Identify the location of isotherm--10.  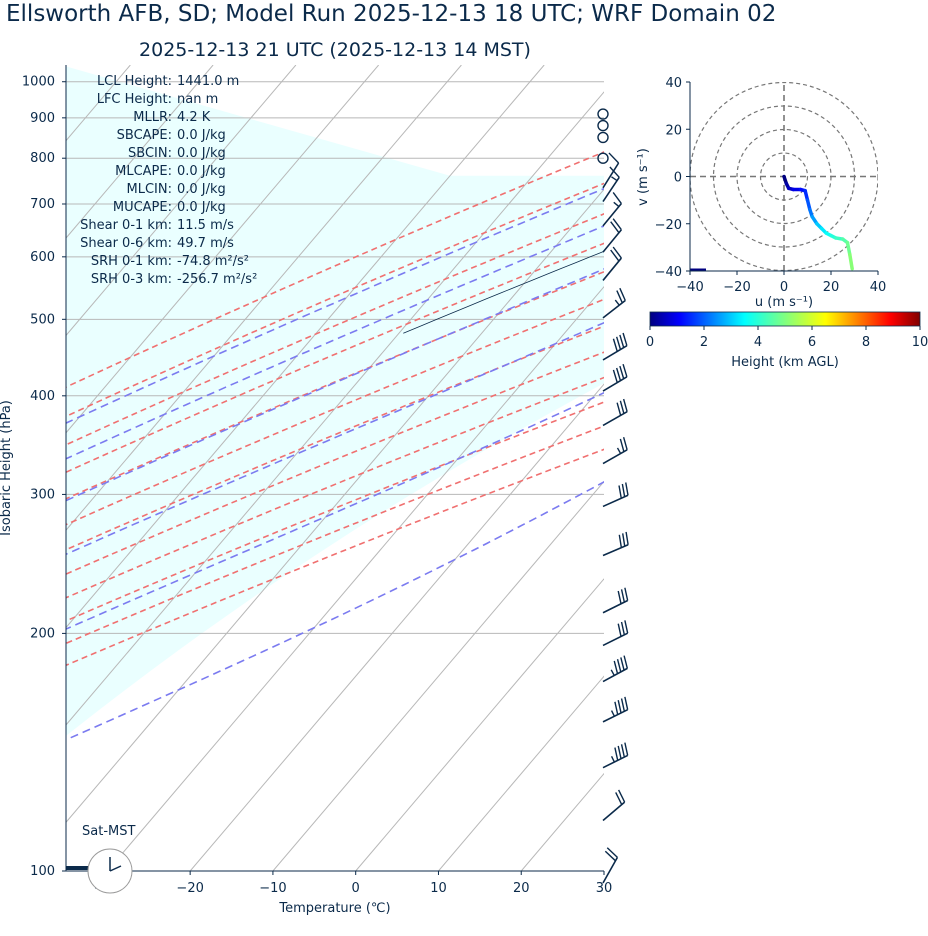
(438, 675).